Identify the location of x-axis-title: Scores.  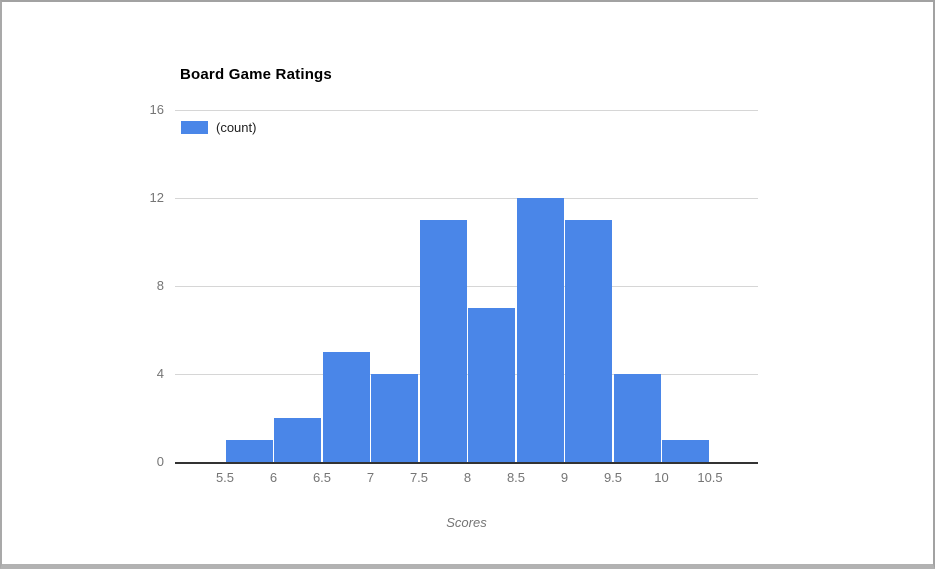
(466, 522).